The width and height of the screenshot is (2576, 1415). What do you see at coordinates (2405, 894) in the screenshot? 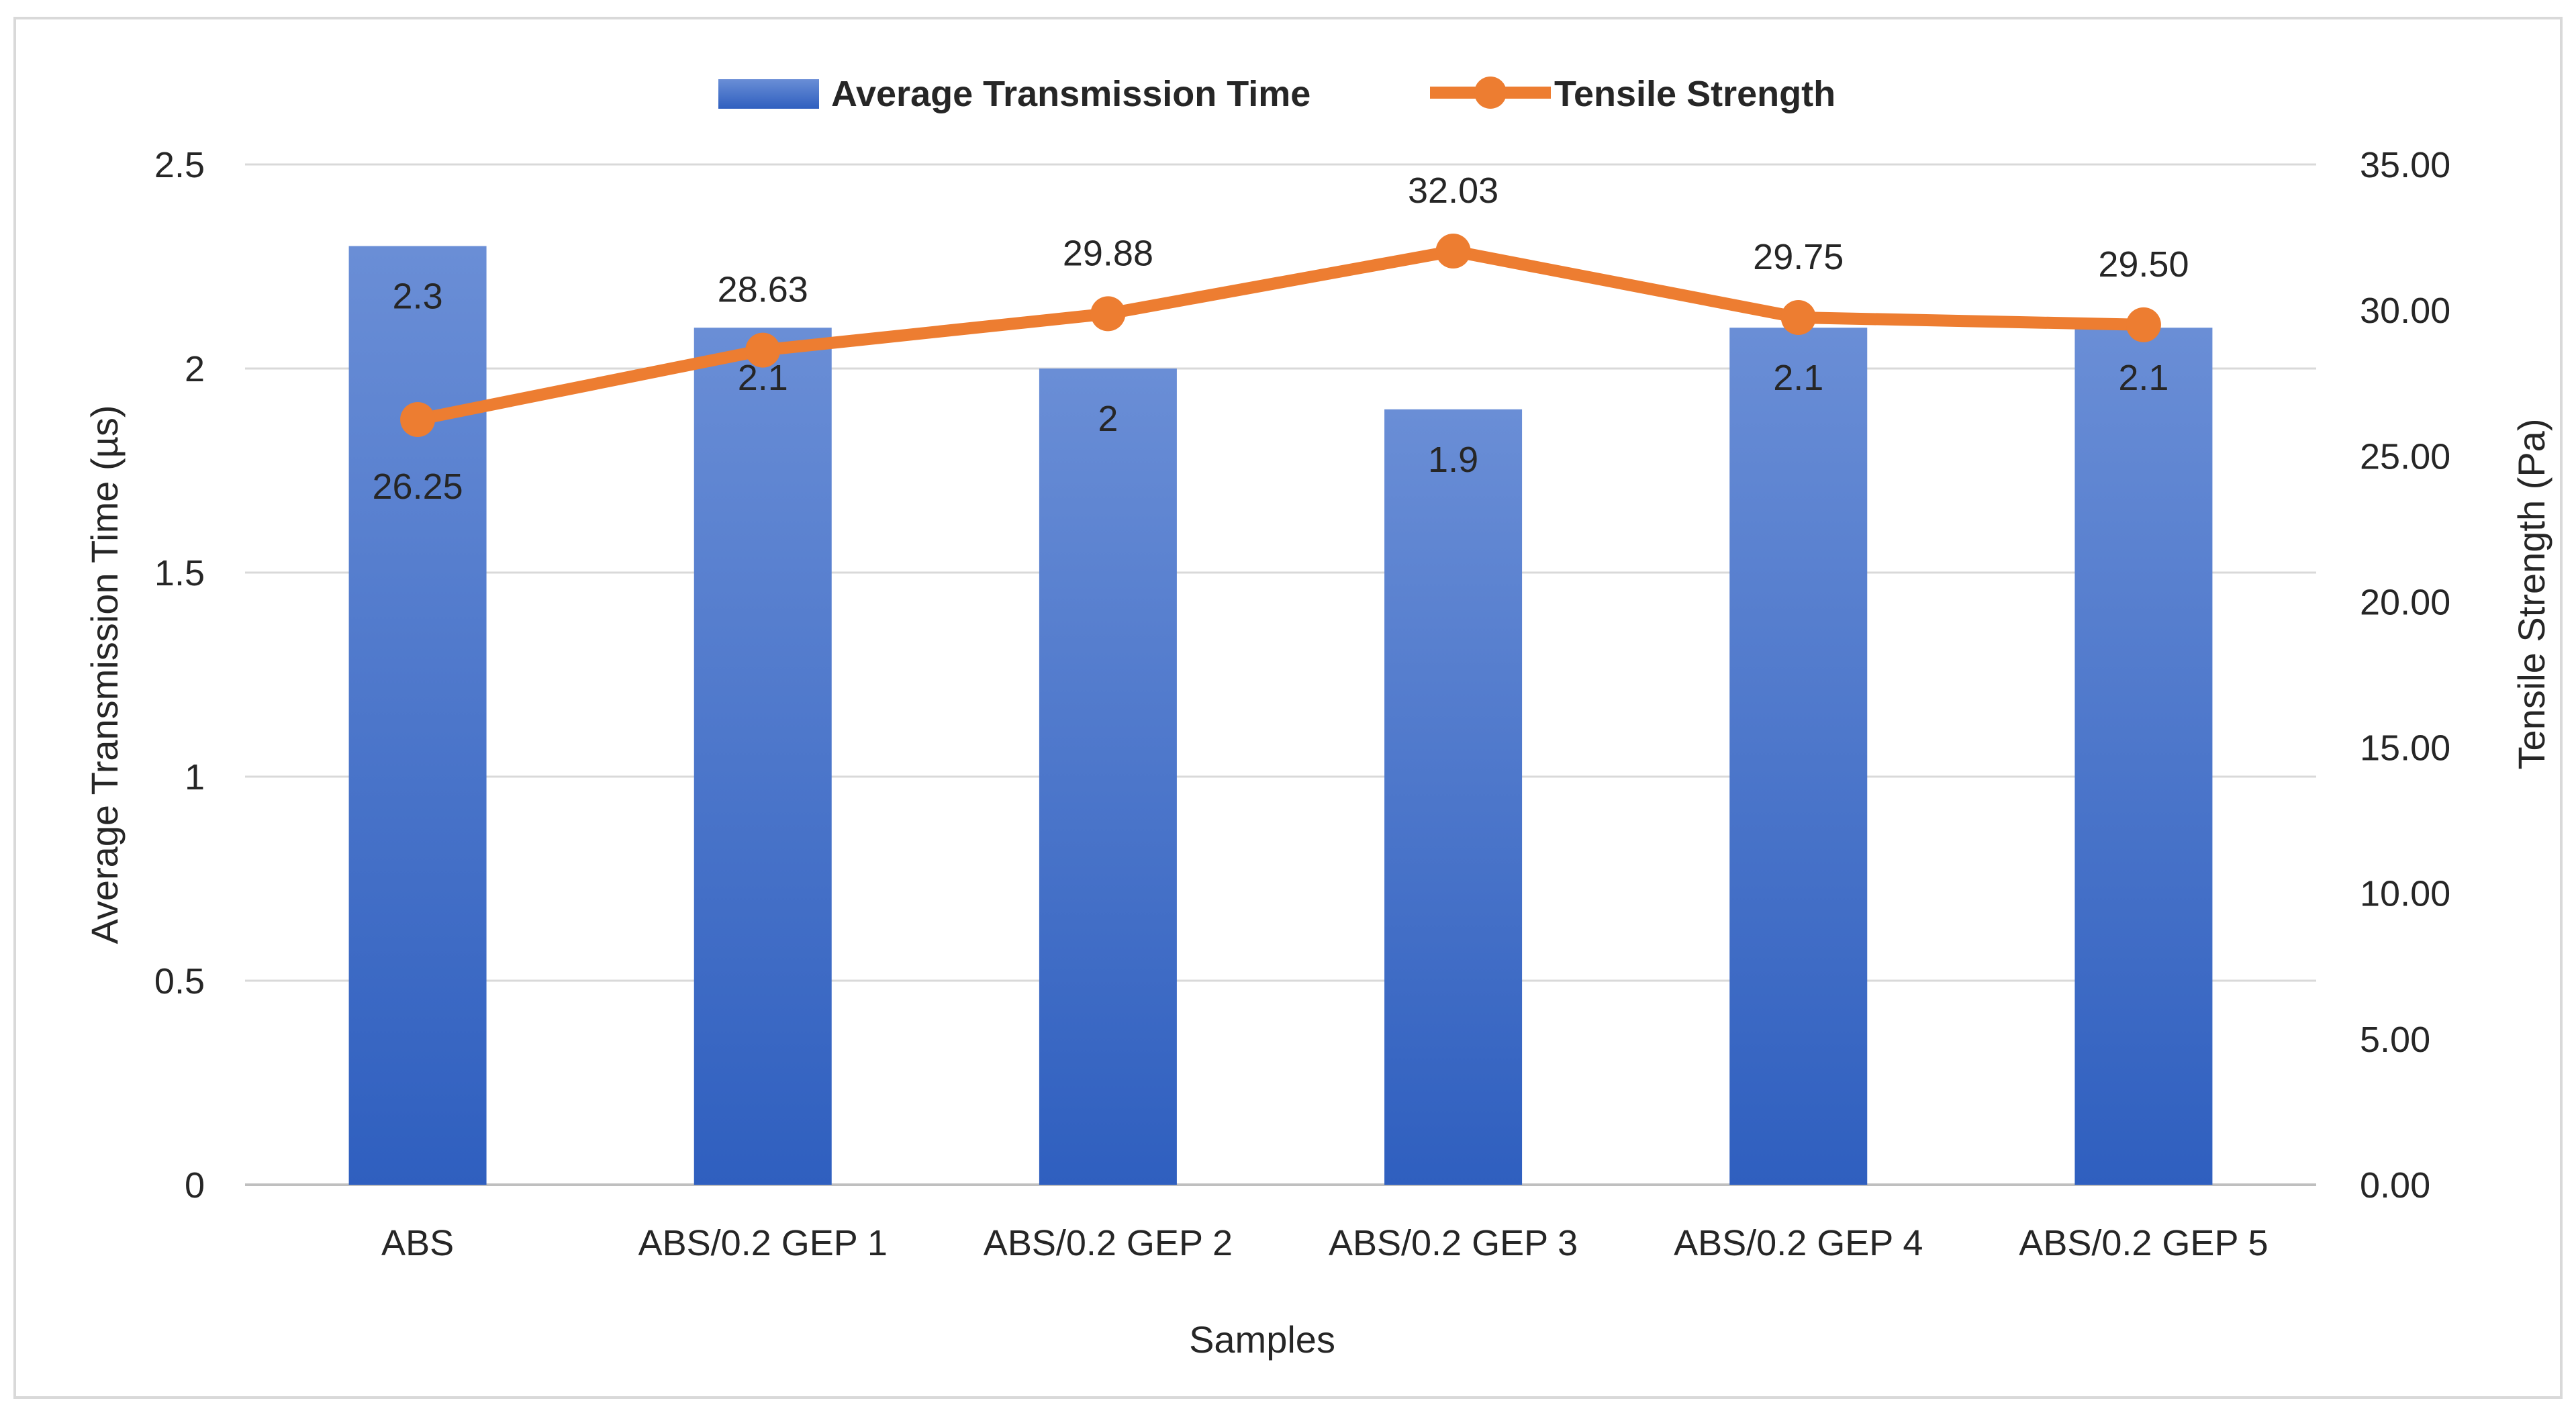
I see `y-right-tick-label: 10.00` at bounding box center [2405, 894].